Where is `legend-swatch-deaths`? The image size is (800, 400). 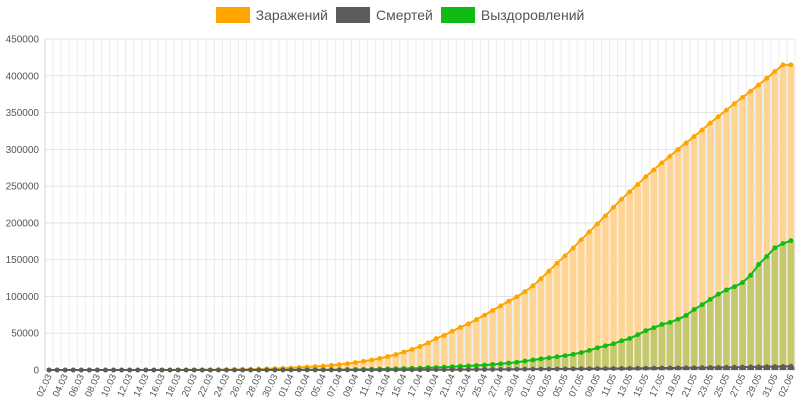
legend-swatch-deaths is located at coordinates (352, 15).